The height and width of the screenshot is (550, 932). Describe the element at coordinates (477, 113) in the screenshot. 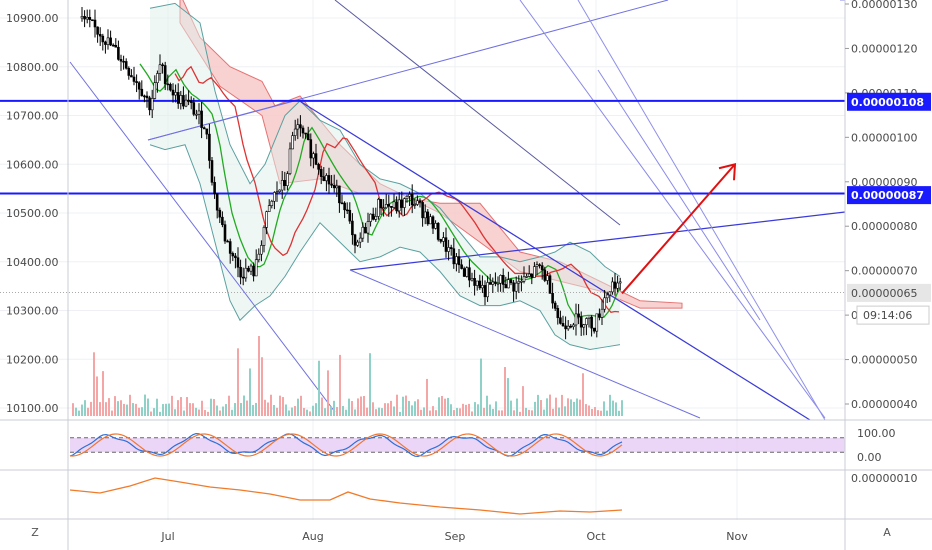

I see `channel-line-dark` at that location.